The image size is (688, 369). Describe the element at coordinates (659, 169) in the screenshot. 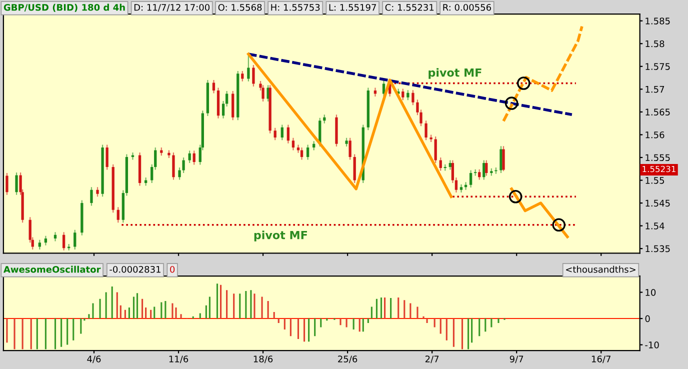

I see `annotation: 1.55231` at that location.